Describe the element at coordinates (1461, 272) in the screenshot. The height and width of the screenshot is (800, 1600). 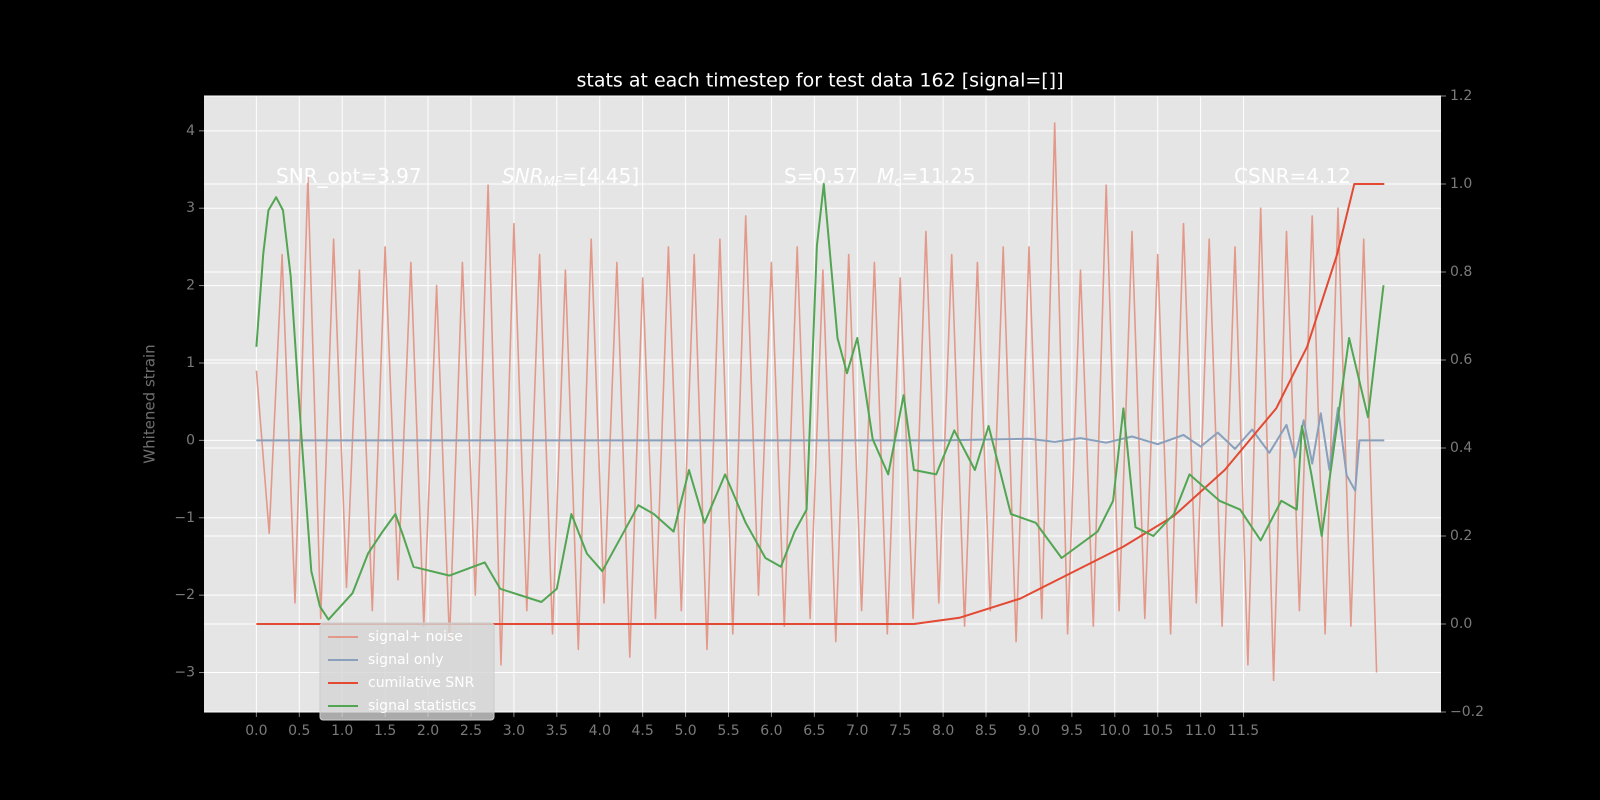
I see `y2-tick-label: 0.8` at that location.